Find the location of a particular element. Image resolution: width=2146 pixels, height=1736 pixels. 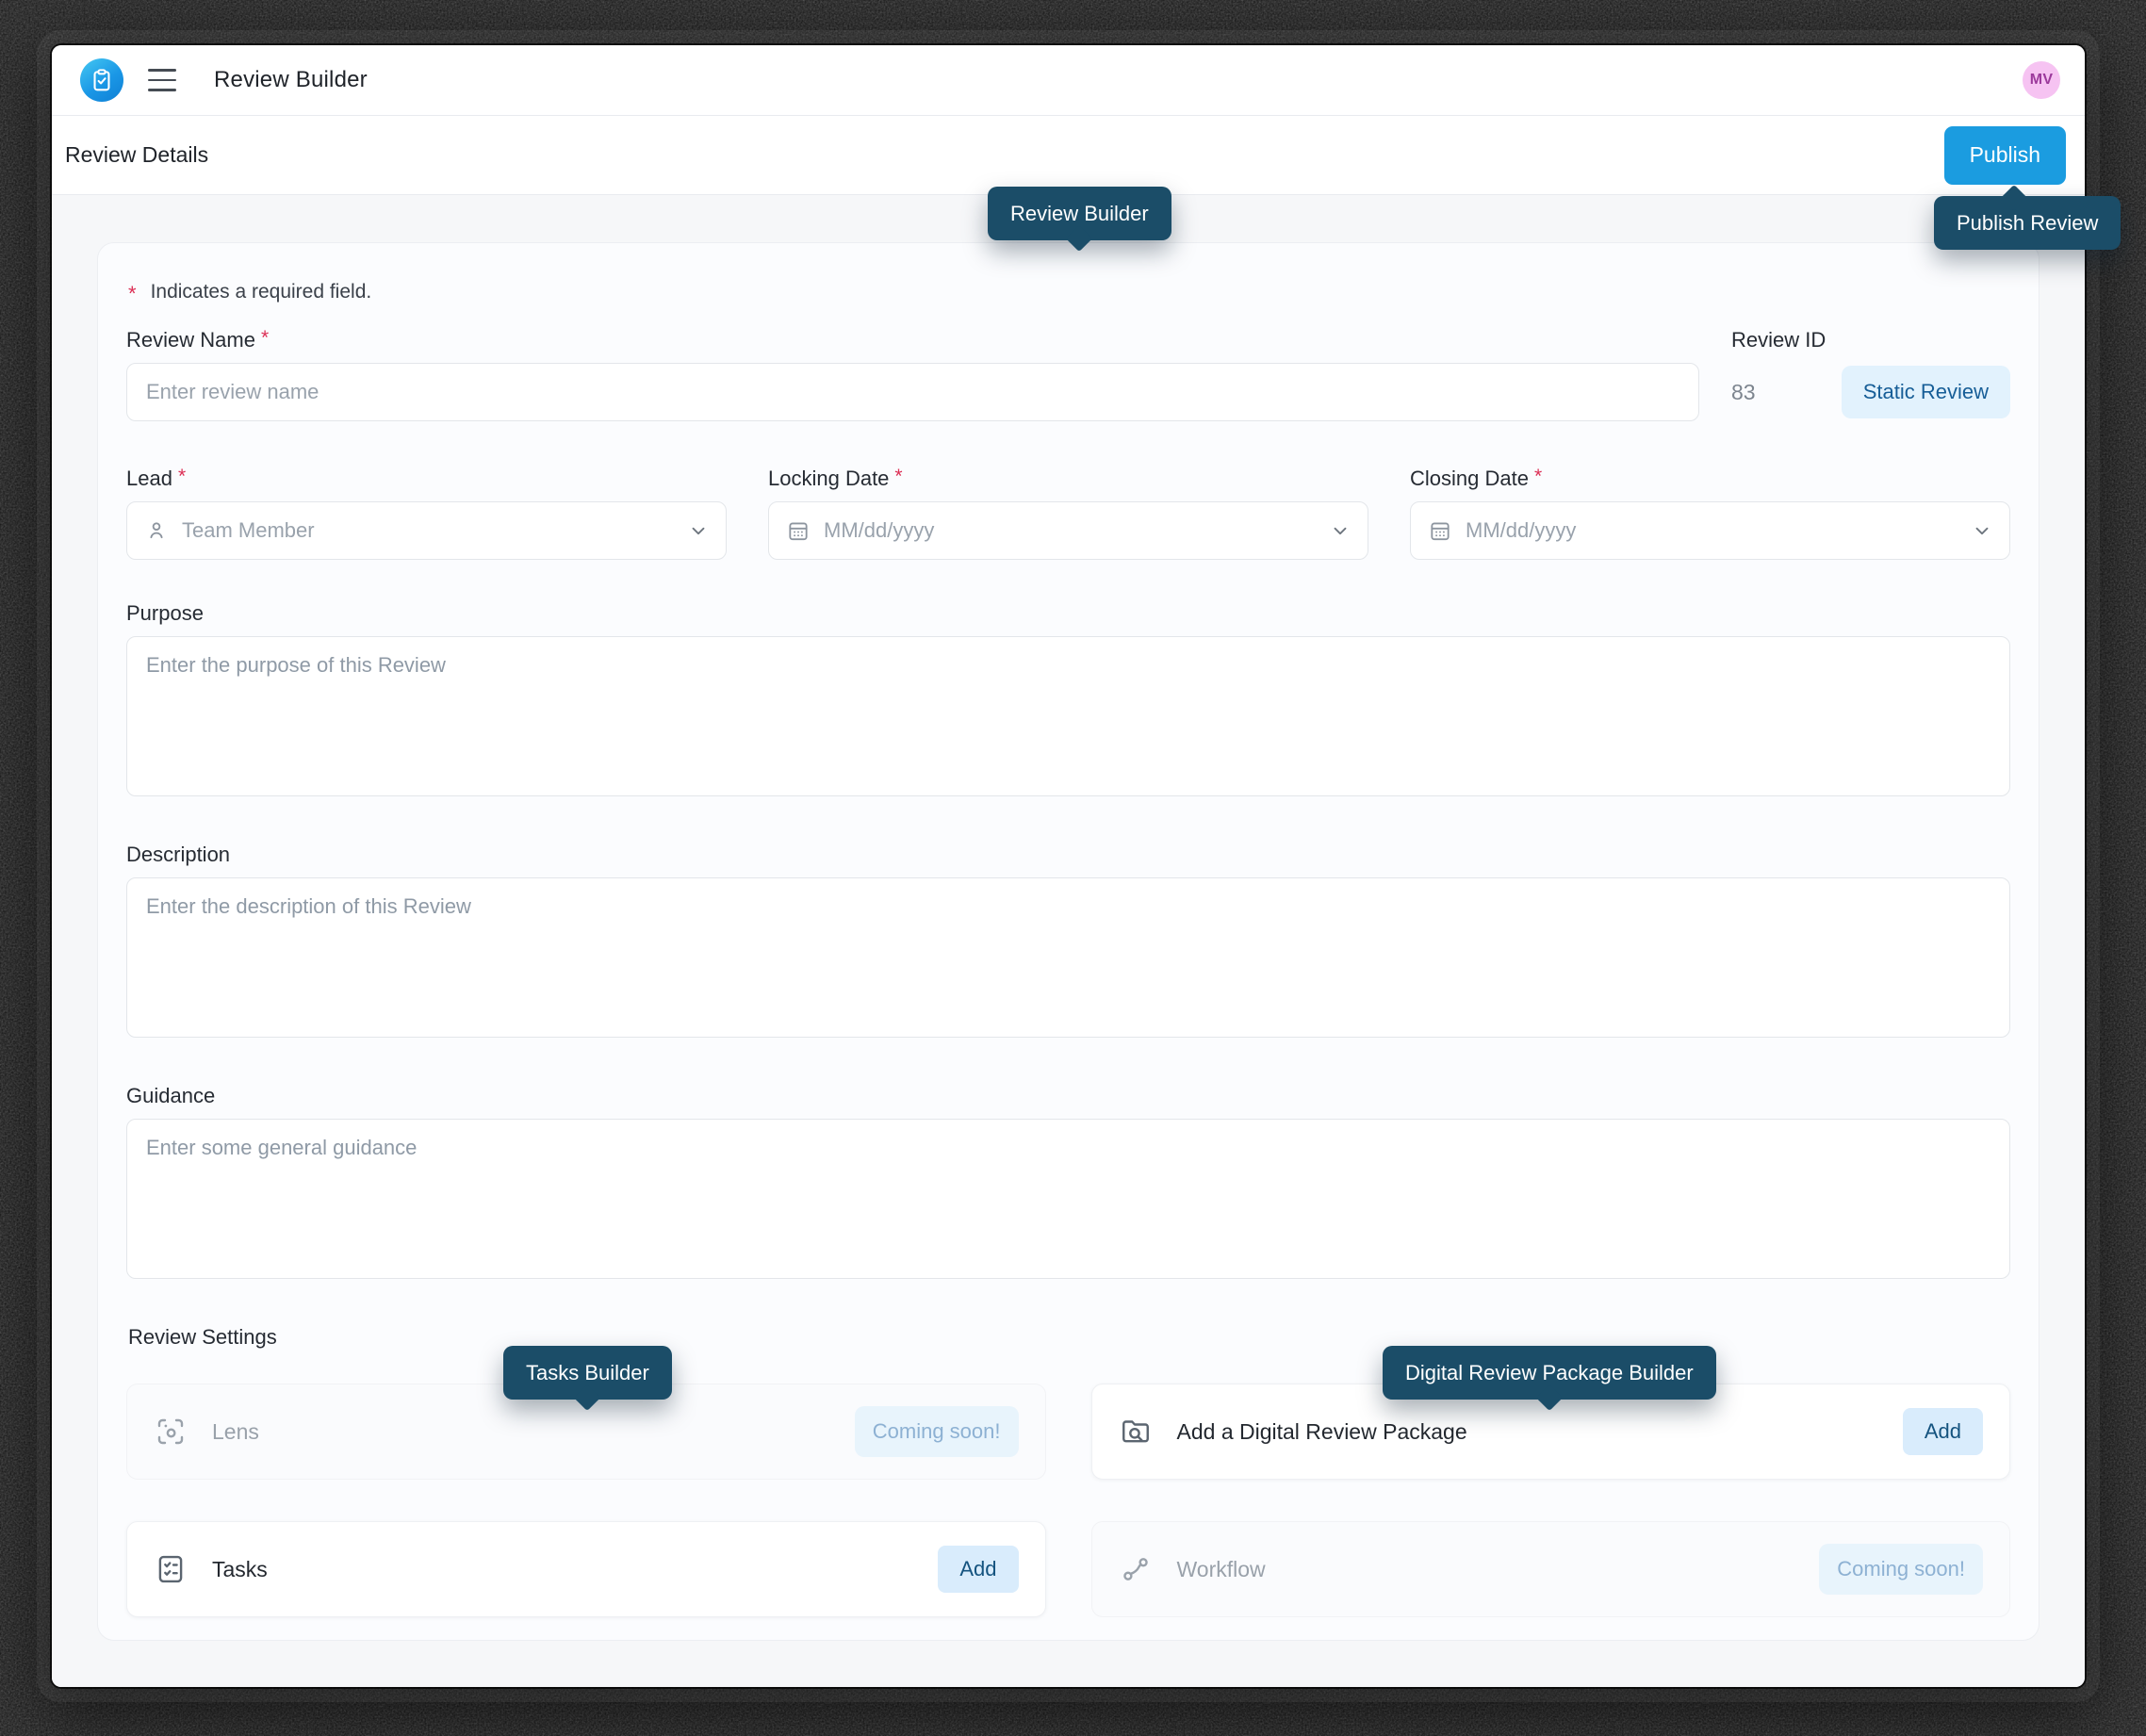

closing-date-placeholder: MM/dd/yyyy is located at coordinates (1521, 530).